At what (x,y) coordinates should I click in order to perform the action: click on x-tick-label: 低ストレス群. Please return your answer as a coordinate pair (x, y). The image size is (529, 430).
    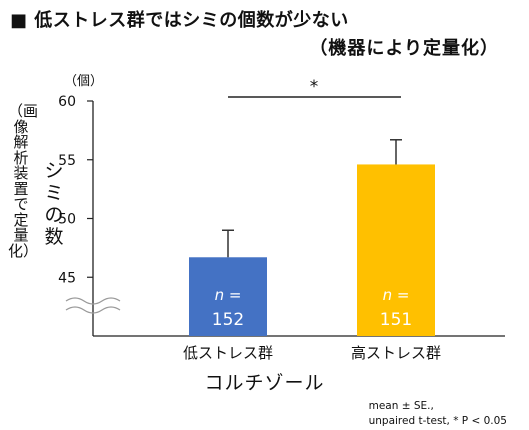
    Looking at the image, I should click on (228, 353).